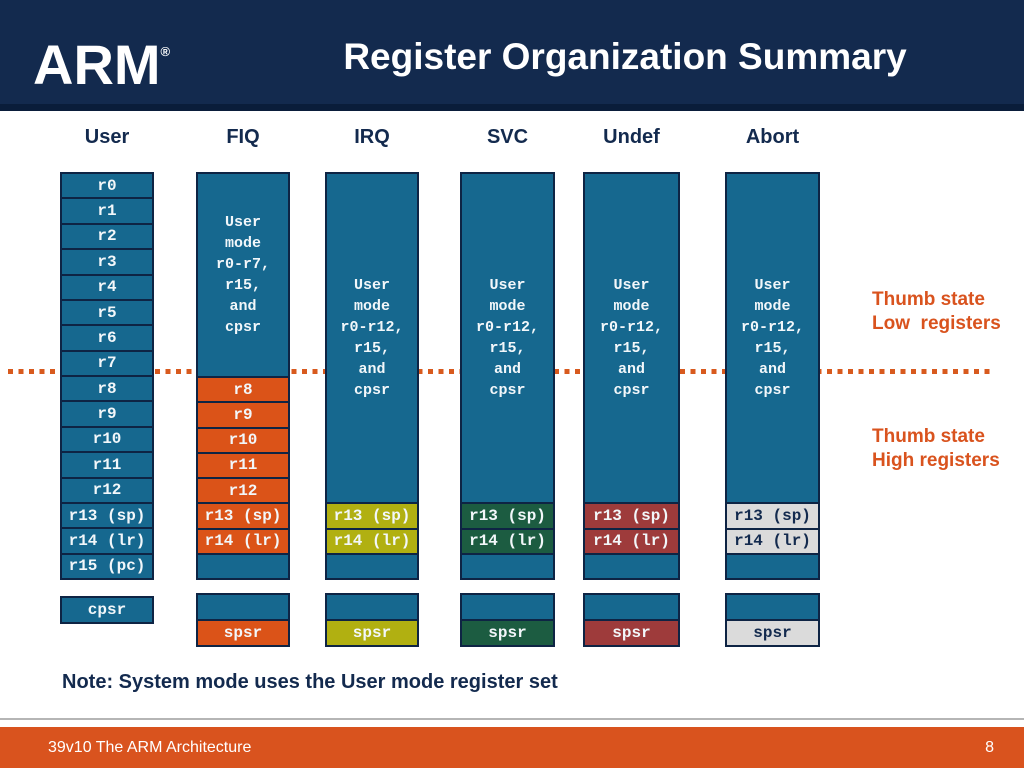 The image size is (1024, 768). What do you see at coordinates (631, 515) in the screenshot?
I see `register-cell-undef-r13: r13 (sp)` at bounding box center [631, 515].